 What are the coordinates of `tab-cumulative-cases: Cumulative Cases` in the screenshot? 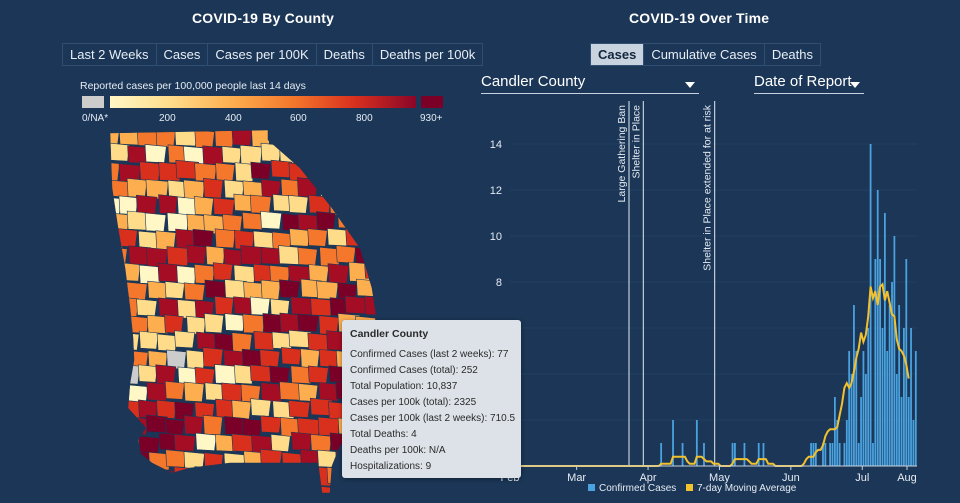 It's located at (704, 54).